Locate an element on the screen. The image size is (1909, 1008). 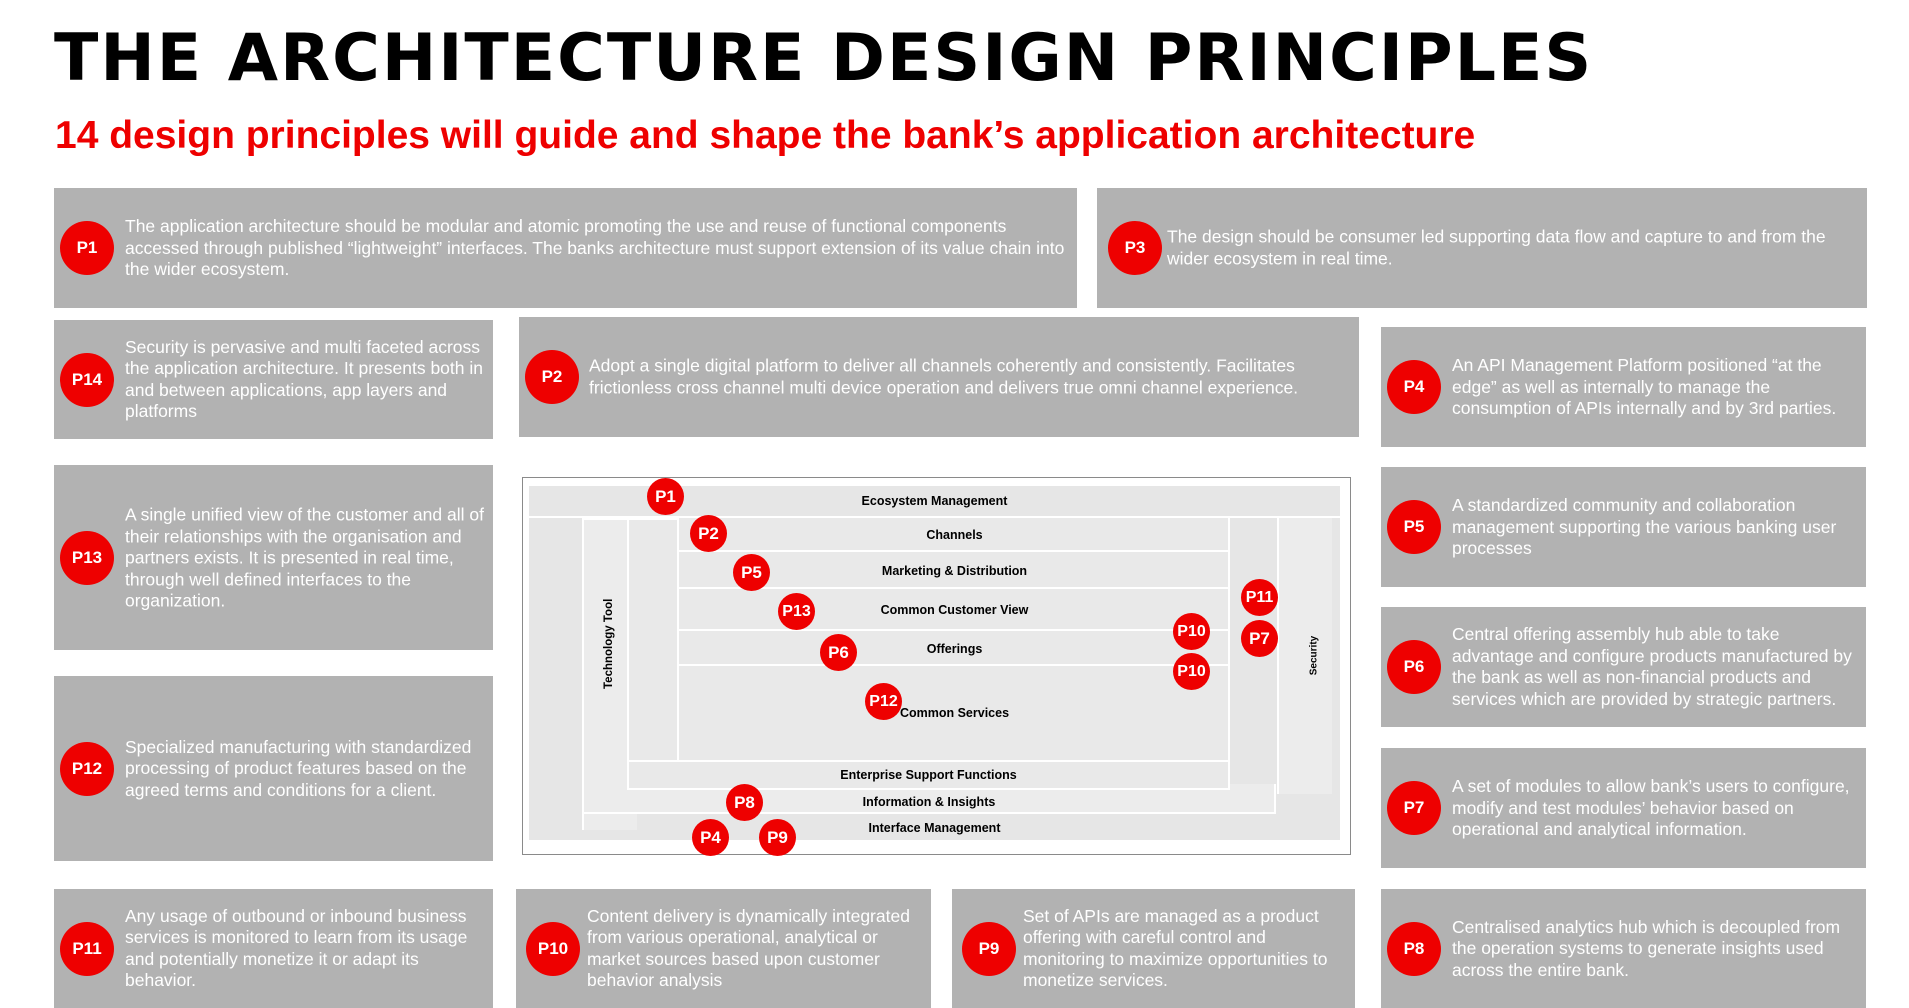
principle-badge: P3 is located at coordinates (1135, 248).